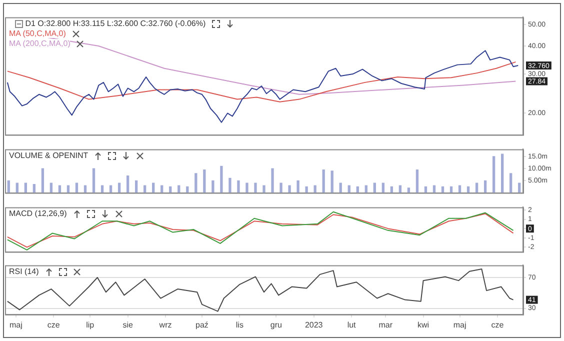 Image resolution: width=564 pixels, height=341 pixels. Describe the element at coordinates (38, 213) in the screenshot. I see `chart-title: MACD (12,26,9)` at that location.